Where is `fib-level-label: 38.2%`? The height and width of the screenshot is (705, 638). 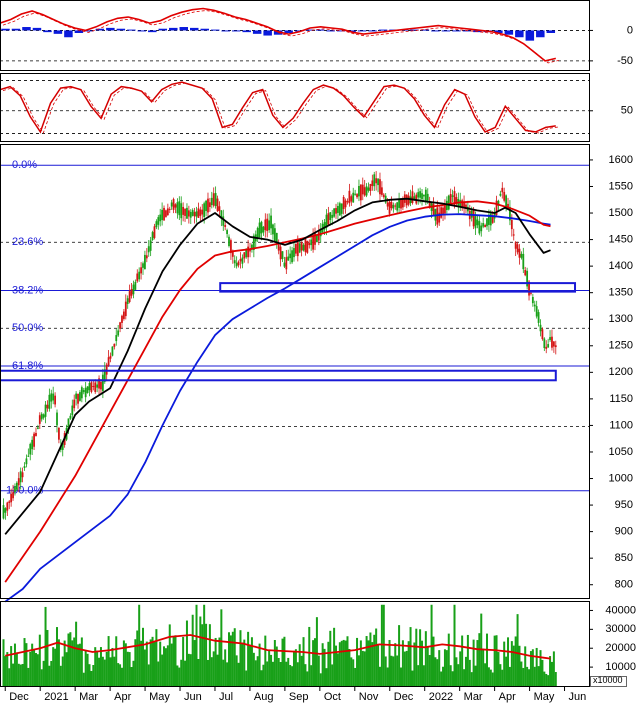 fib-level-label: 38.2% is located at coordinates (27, 290).